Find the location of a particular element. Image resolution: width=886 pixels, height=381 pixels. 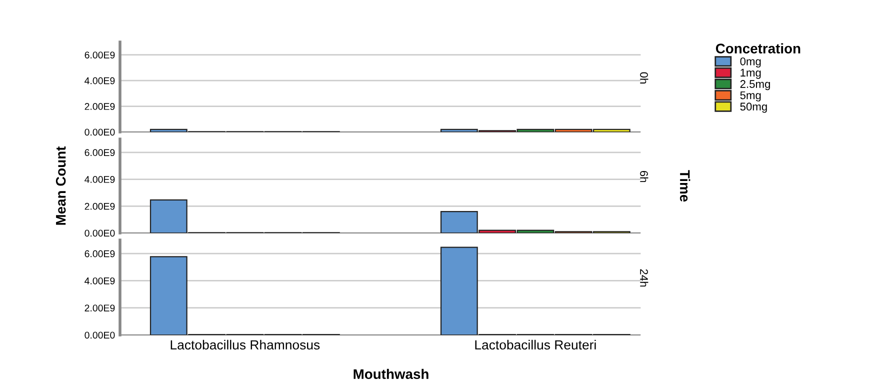

legend-label: 50mg is located at coordinates (753, 107).